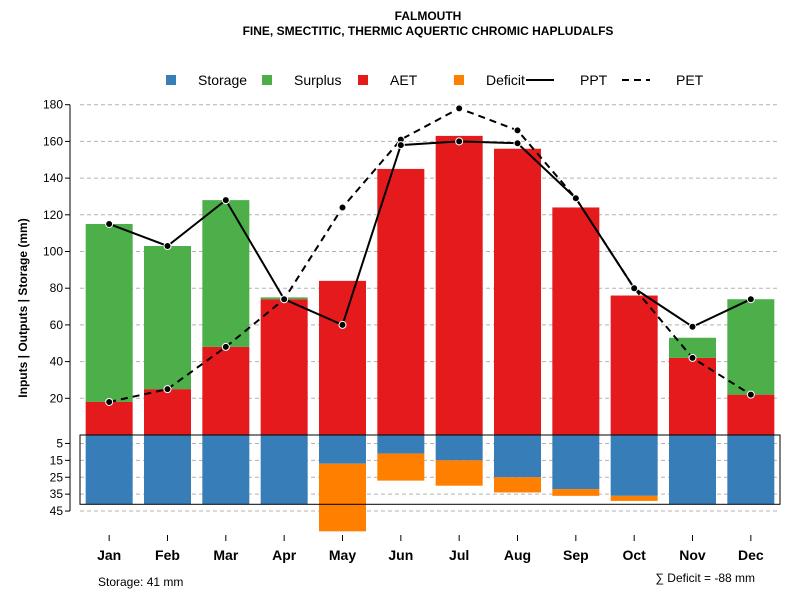 This screenshot has height=600, width=800. What do you see at coordinates (57, 325) in the screenshot?
I see `y-tick-label-top-60: 60` at bounding box center [57, 325].